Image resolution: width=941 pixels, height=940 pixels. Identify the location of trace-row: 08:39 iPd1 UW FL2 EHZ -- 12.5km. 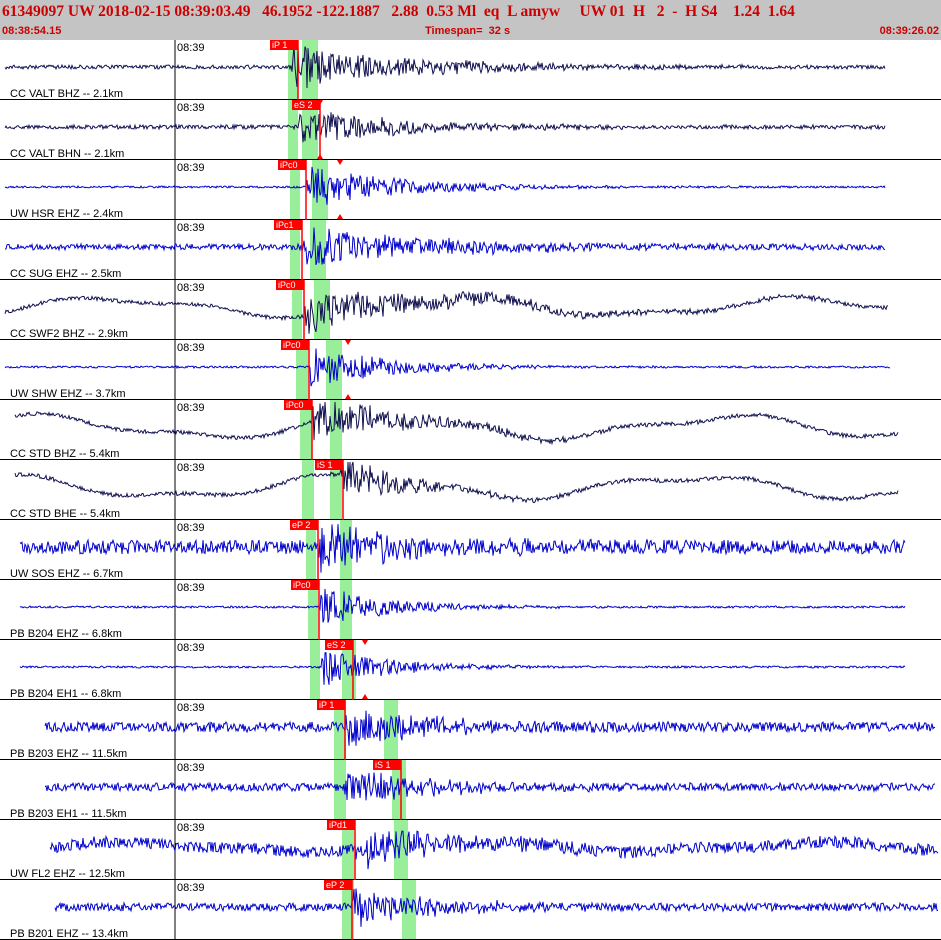
(470, 850).